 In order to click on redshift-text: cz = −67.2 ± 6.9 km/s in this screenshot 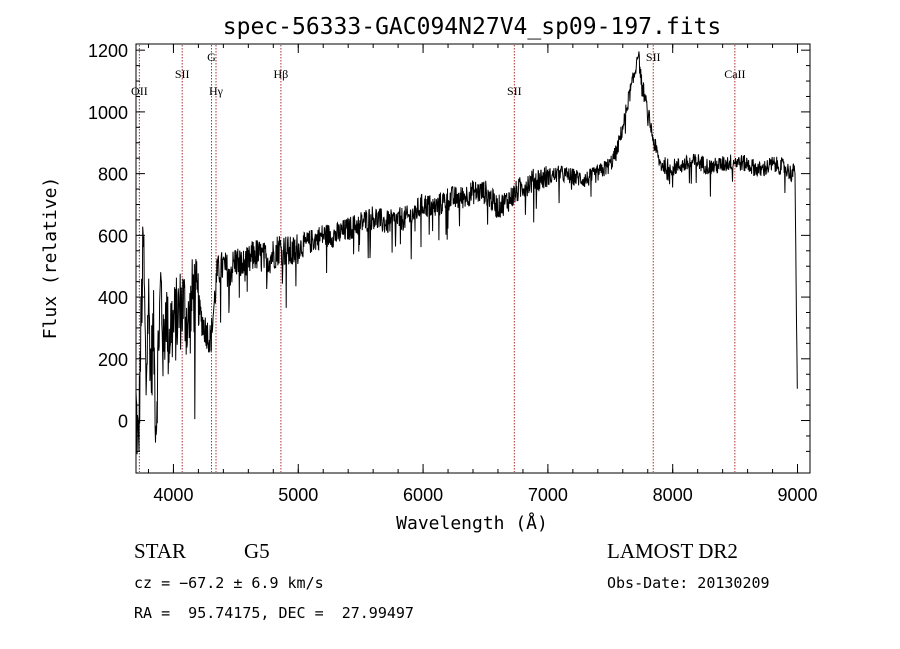, I will do `click(229, 583)`.